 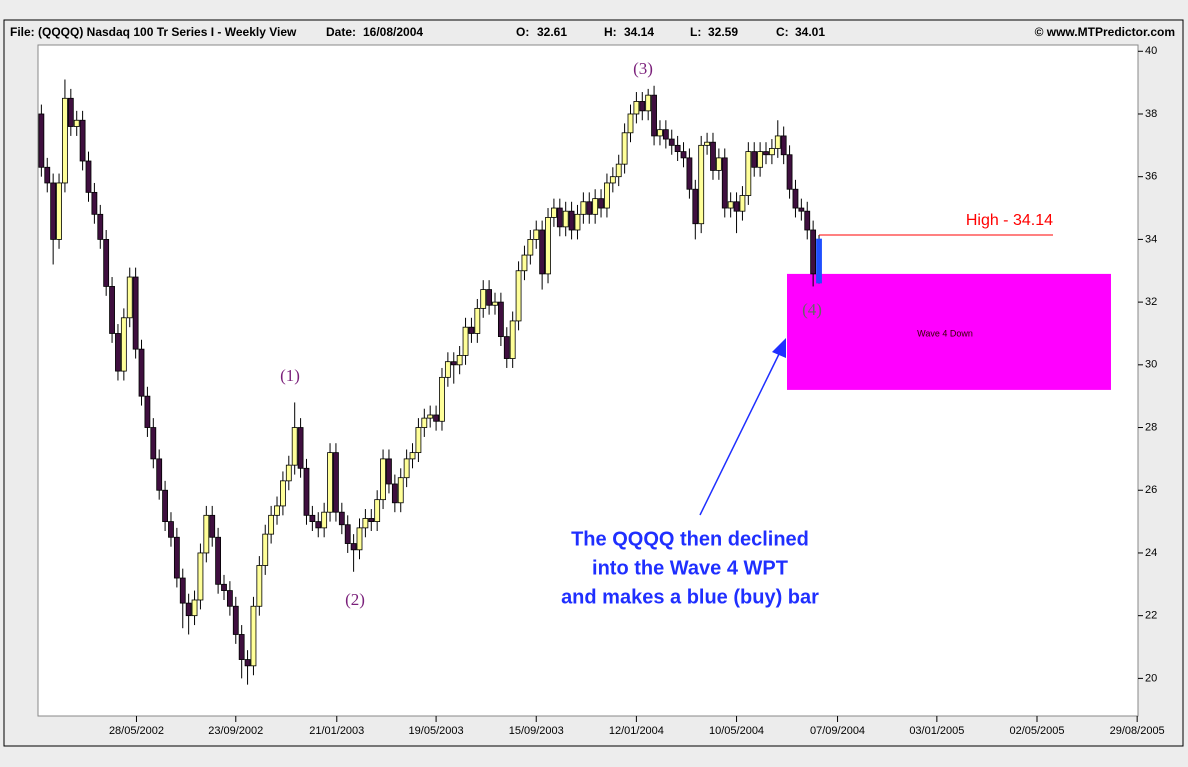 What do you see at coordinates (1036, 731) in the screenshot?
I see `x-tick-label: 02/05/2005` at bounding box center [1036, 731].